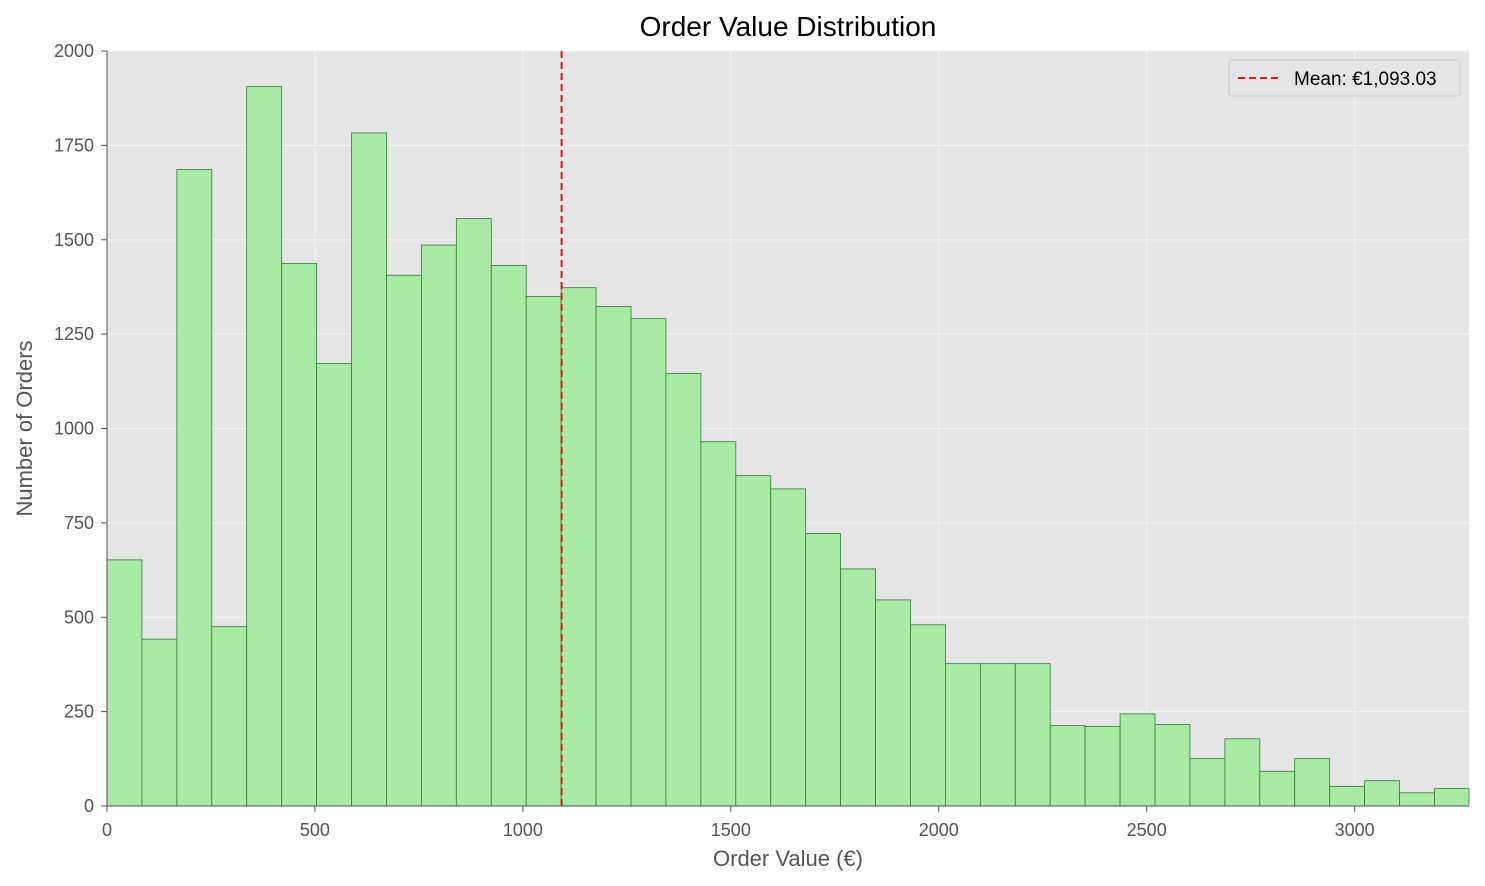  What do you see at coordinates (939, 830) in the screenshot?
I see `x-tick-label: 2000` at bounding box center [939, 830].